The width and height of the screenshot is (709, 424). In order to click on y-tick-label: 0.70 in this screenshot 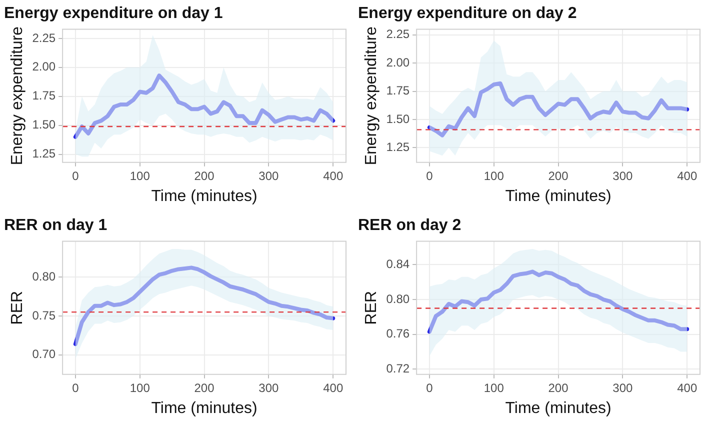, I will do `click(44, 354)`.